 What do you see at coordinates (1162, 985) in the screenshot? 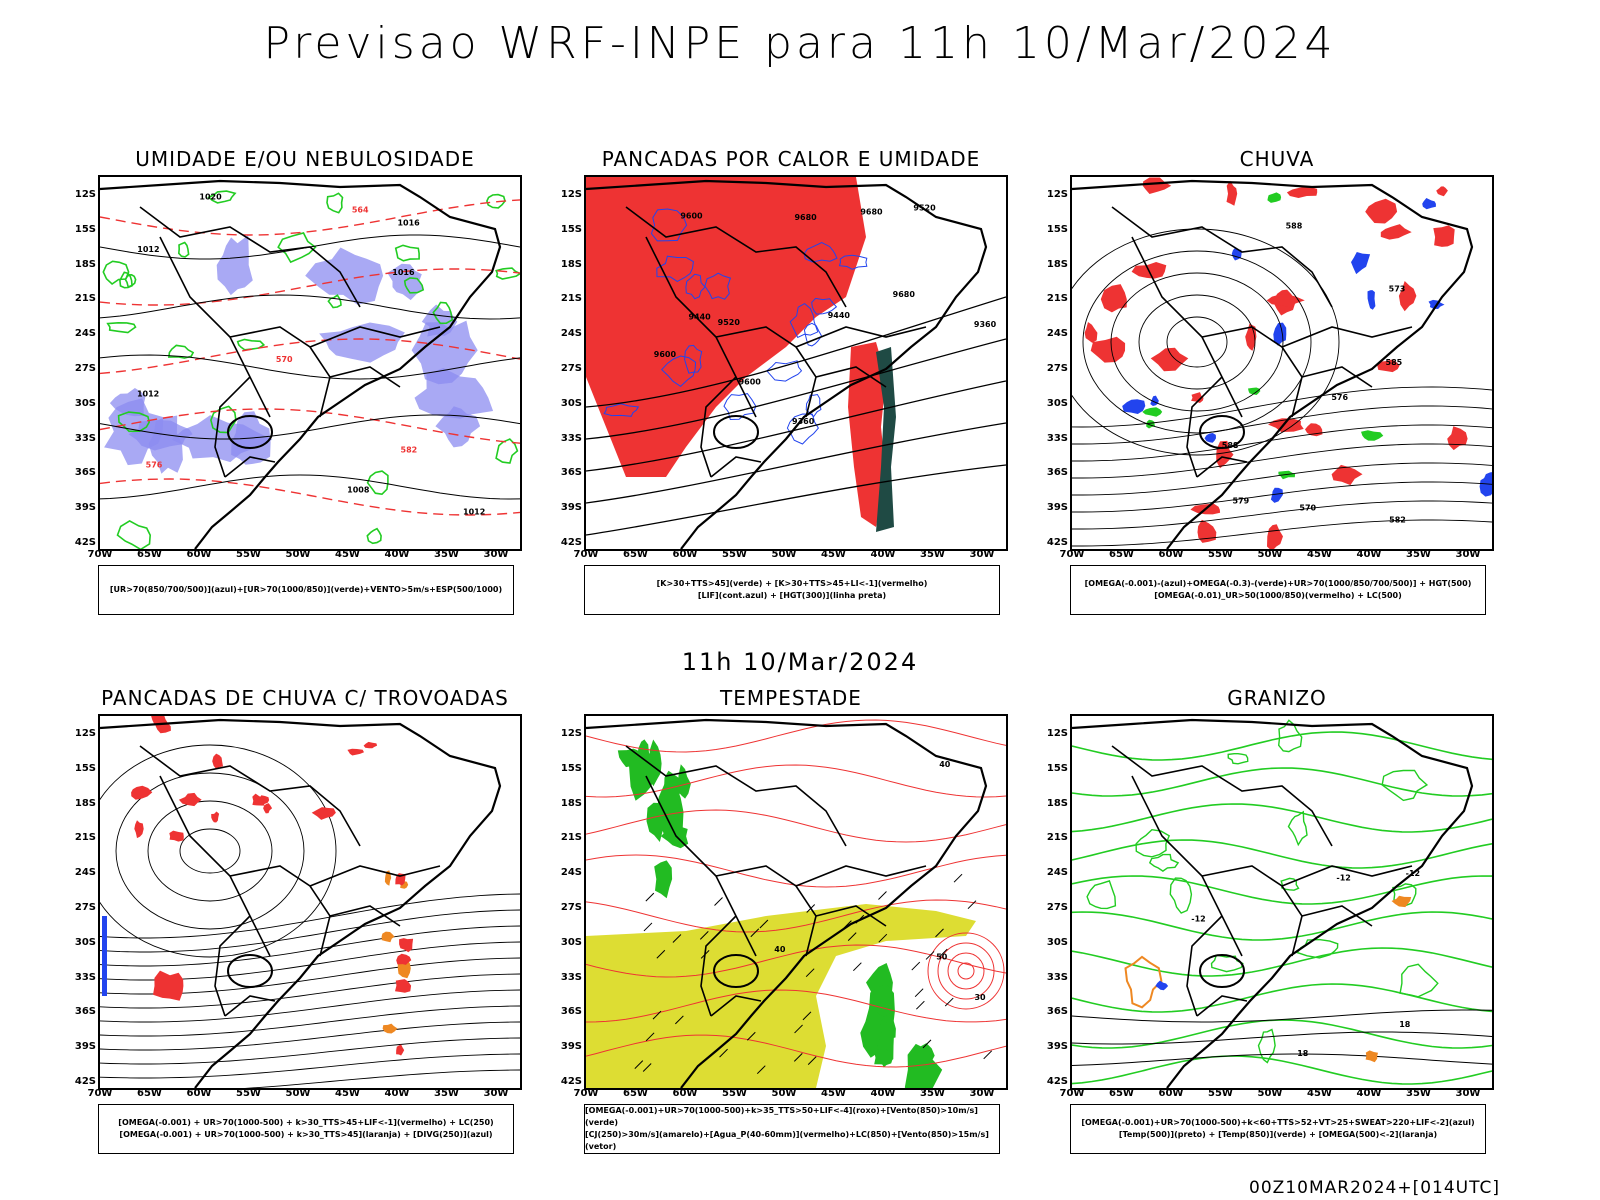
I see `hail-area` at bounding box center [1162, 985].